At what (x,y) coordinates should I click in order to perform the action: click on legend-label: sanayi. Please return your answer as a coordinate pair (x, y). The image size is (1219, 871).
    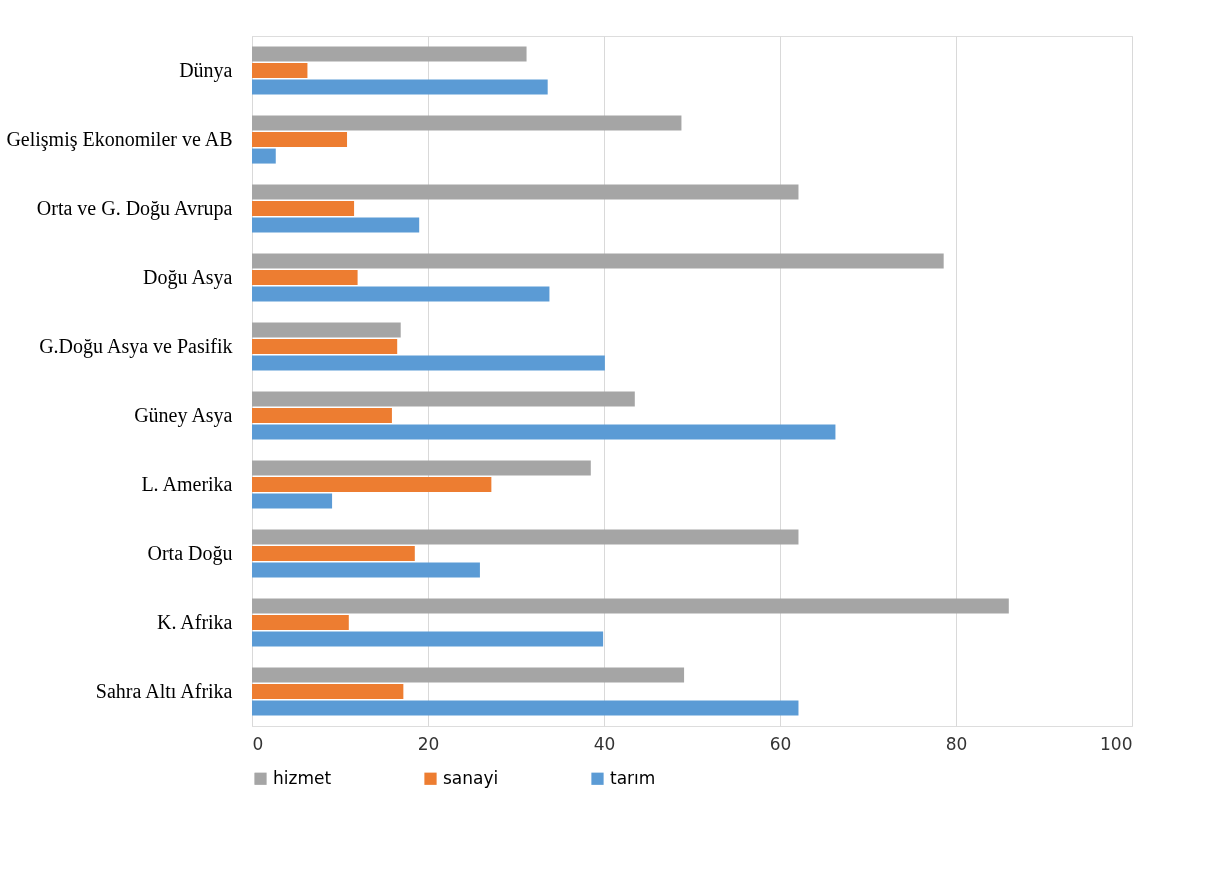
    Looking at the image, I should click on (471, 777).